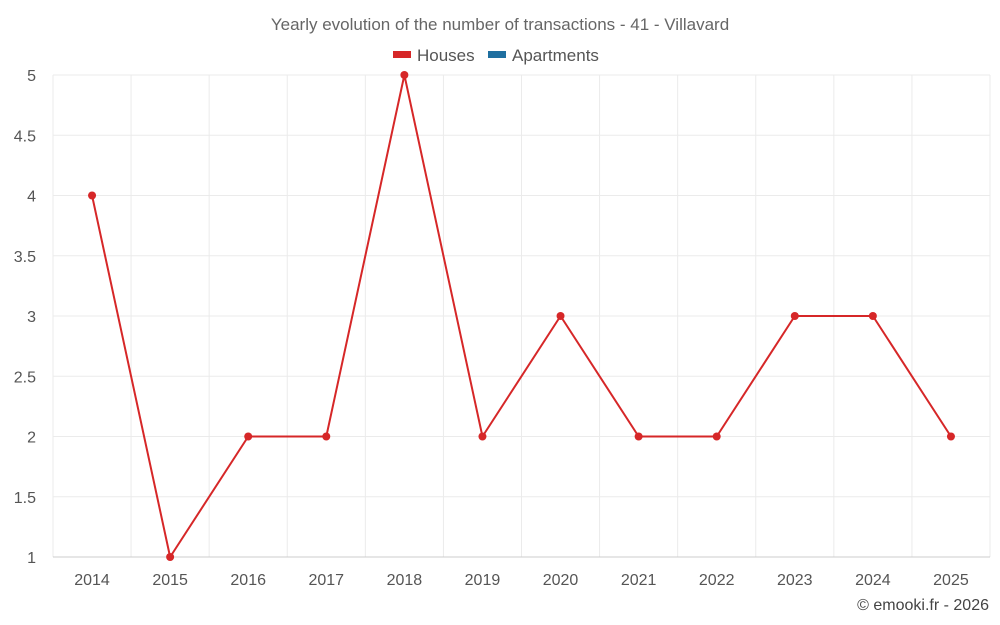 This screenshot has height=625, width=1000. I want to click on x-tick-label: 2022, so click(717, 580).